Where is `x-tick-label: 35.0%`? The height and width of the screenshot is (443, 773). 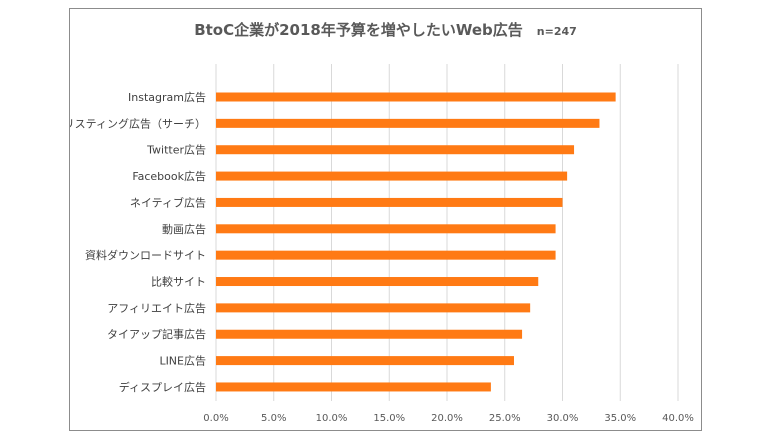 x-tick-label: 35.0% is located at coordinates (620, 418).